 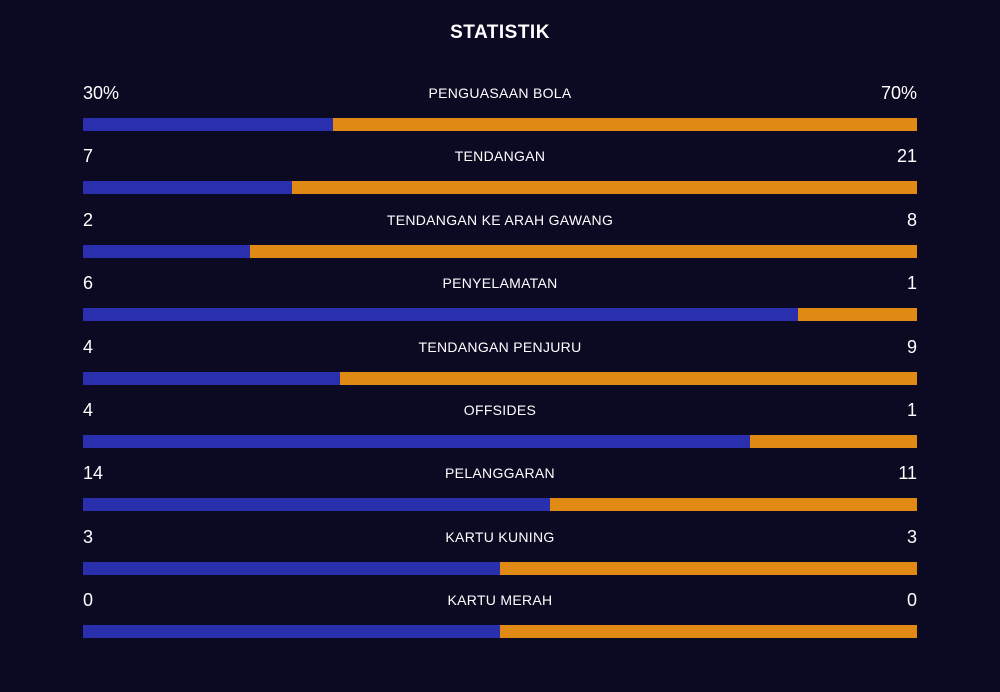 I want to click on stat-row-fouls: 14 PELANGGARAN 11, so click(x=500, y=491).